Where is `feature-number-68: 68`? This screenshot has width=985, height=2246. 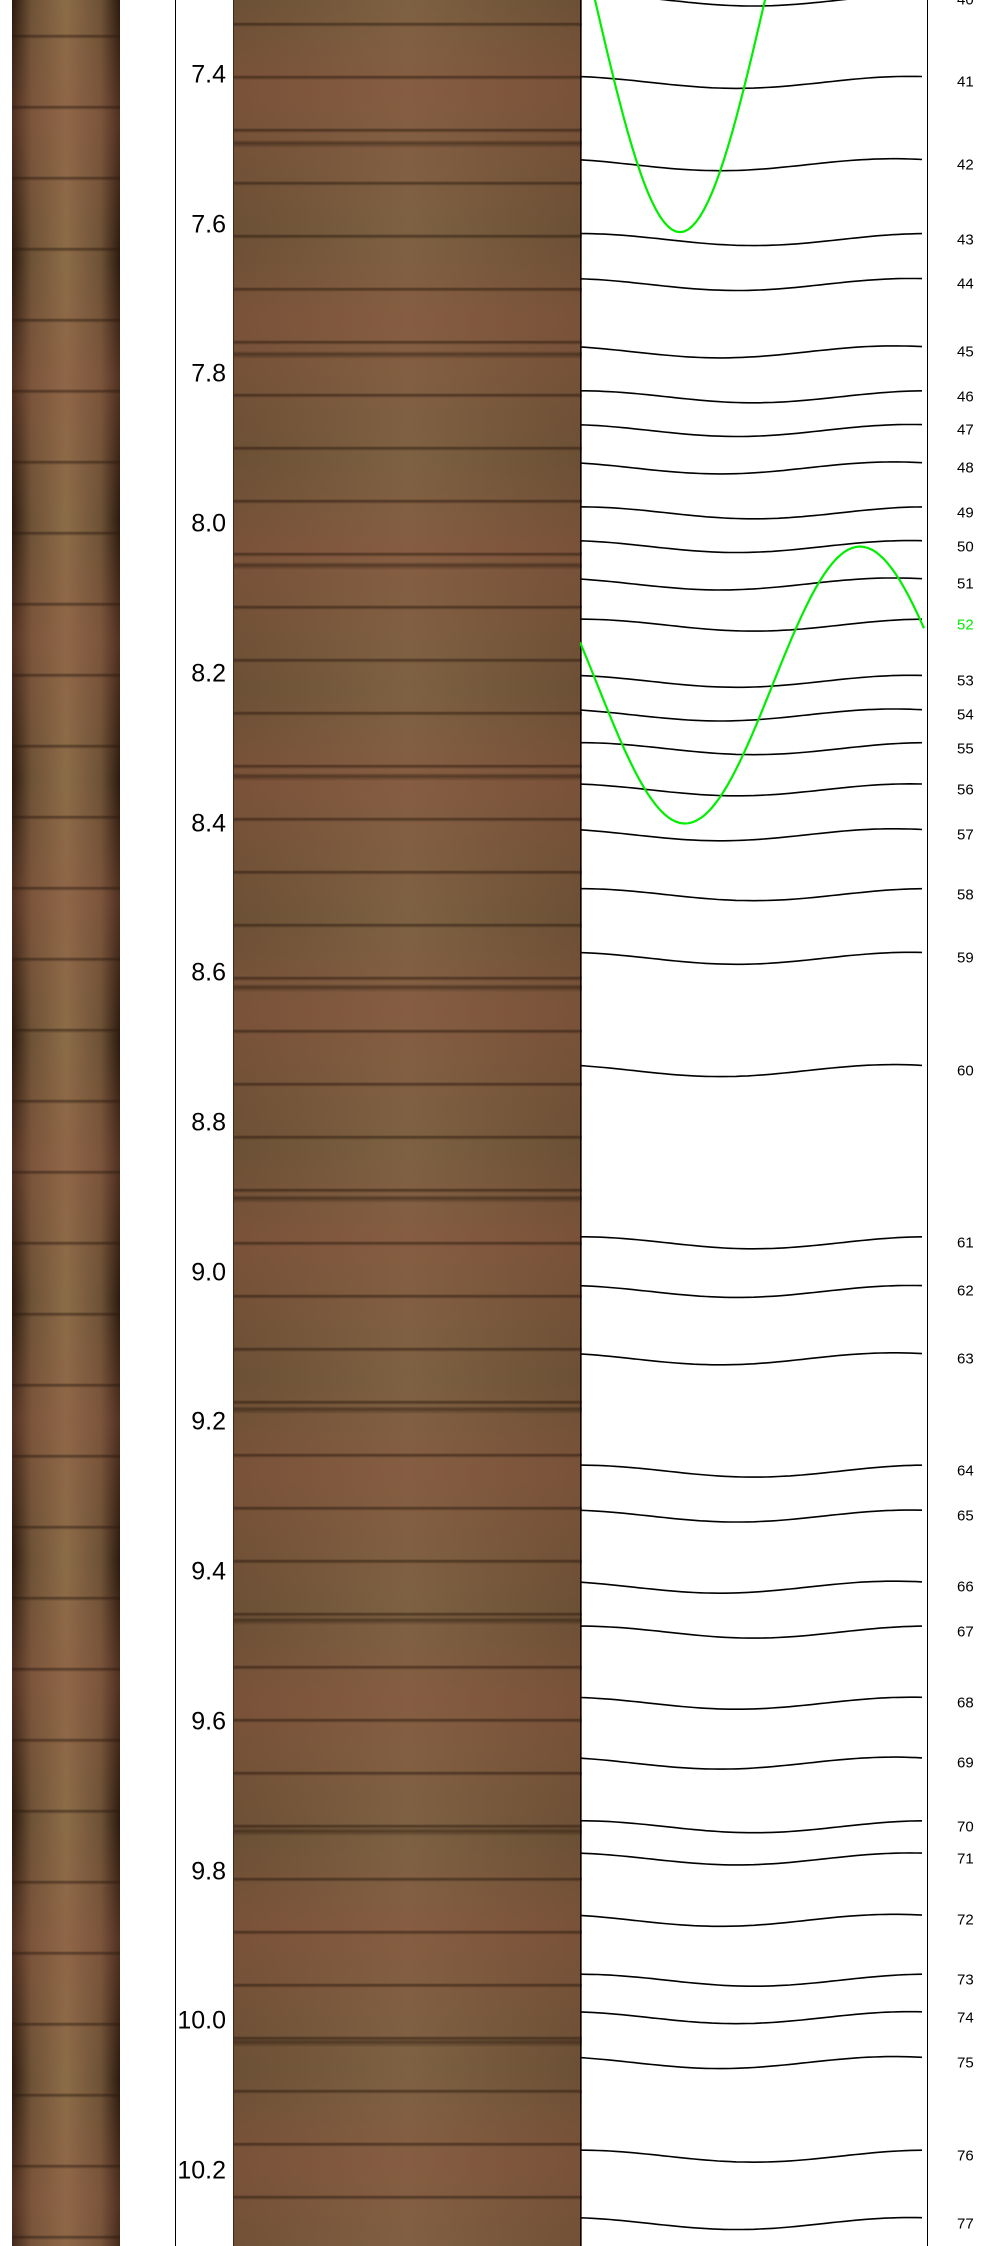
feature-number-68: 68 is located at coordinates (965, 1703).